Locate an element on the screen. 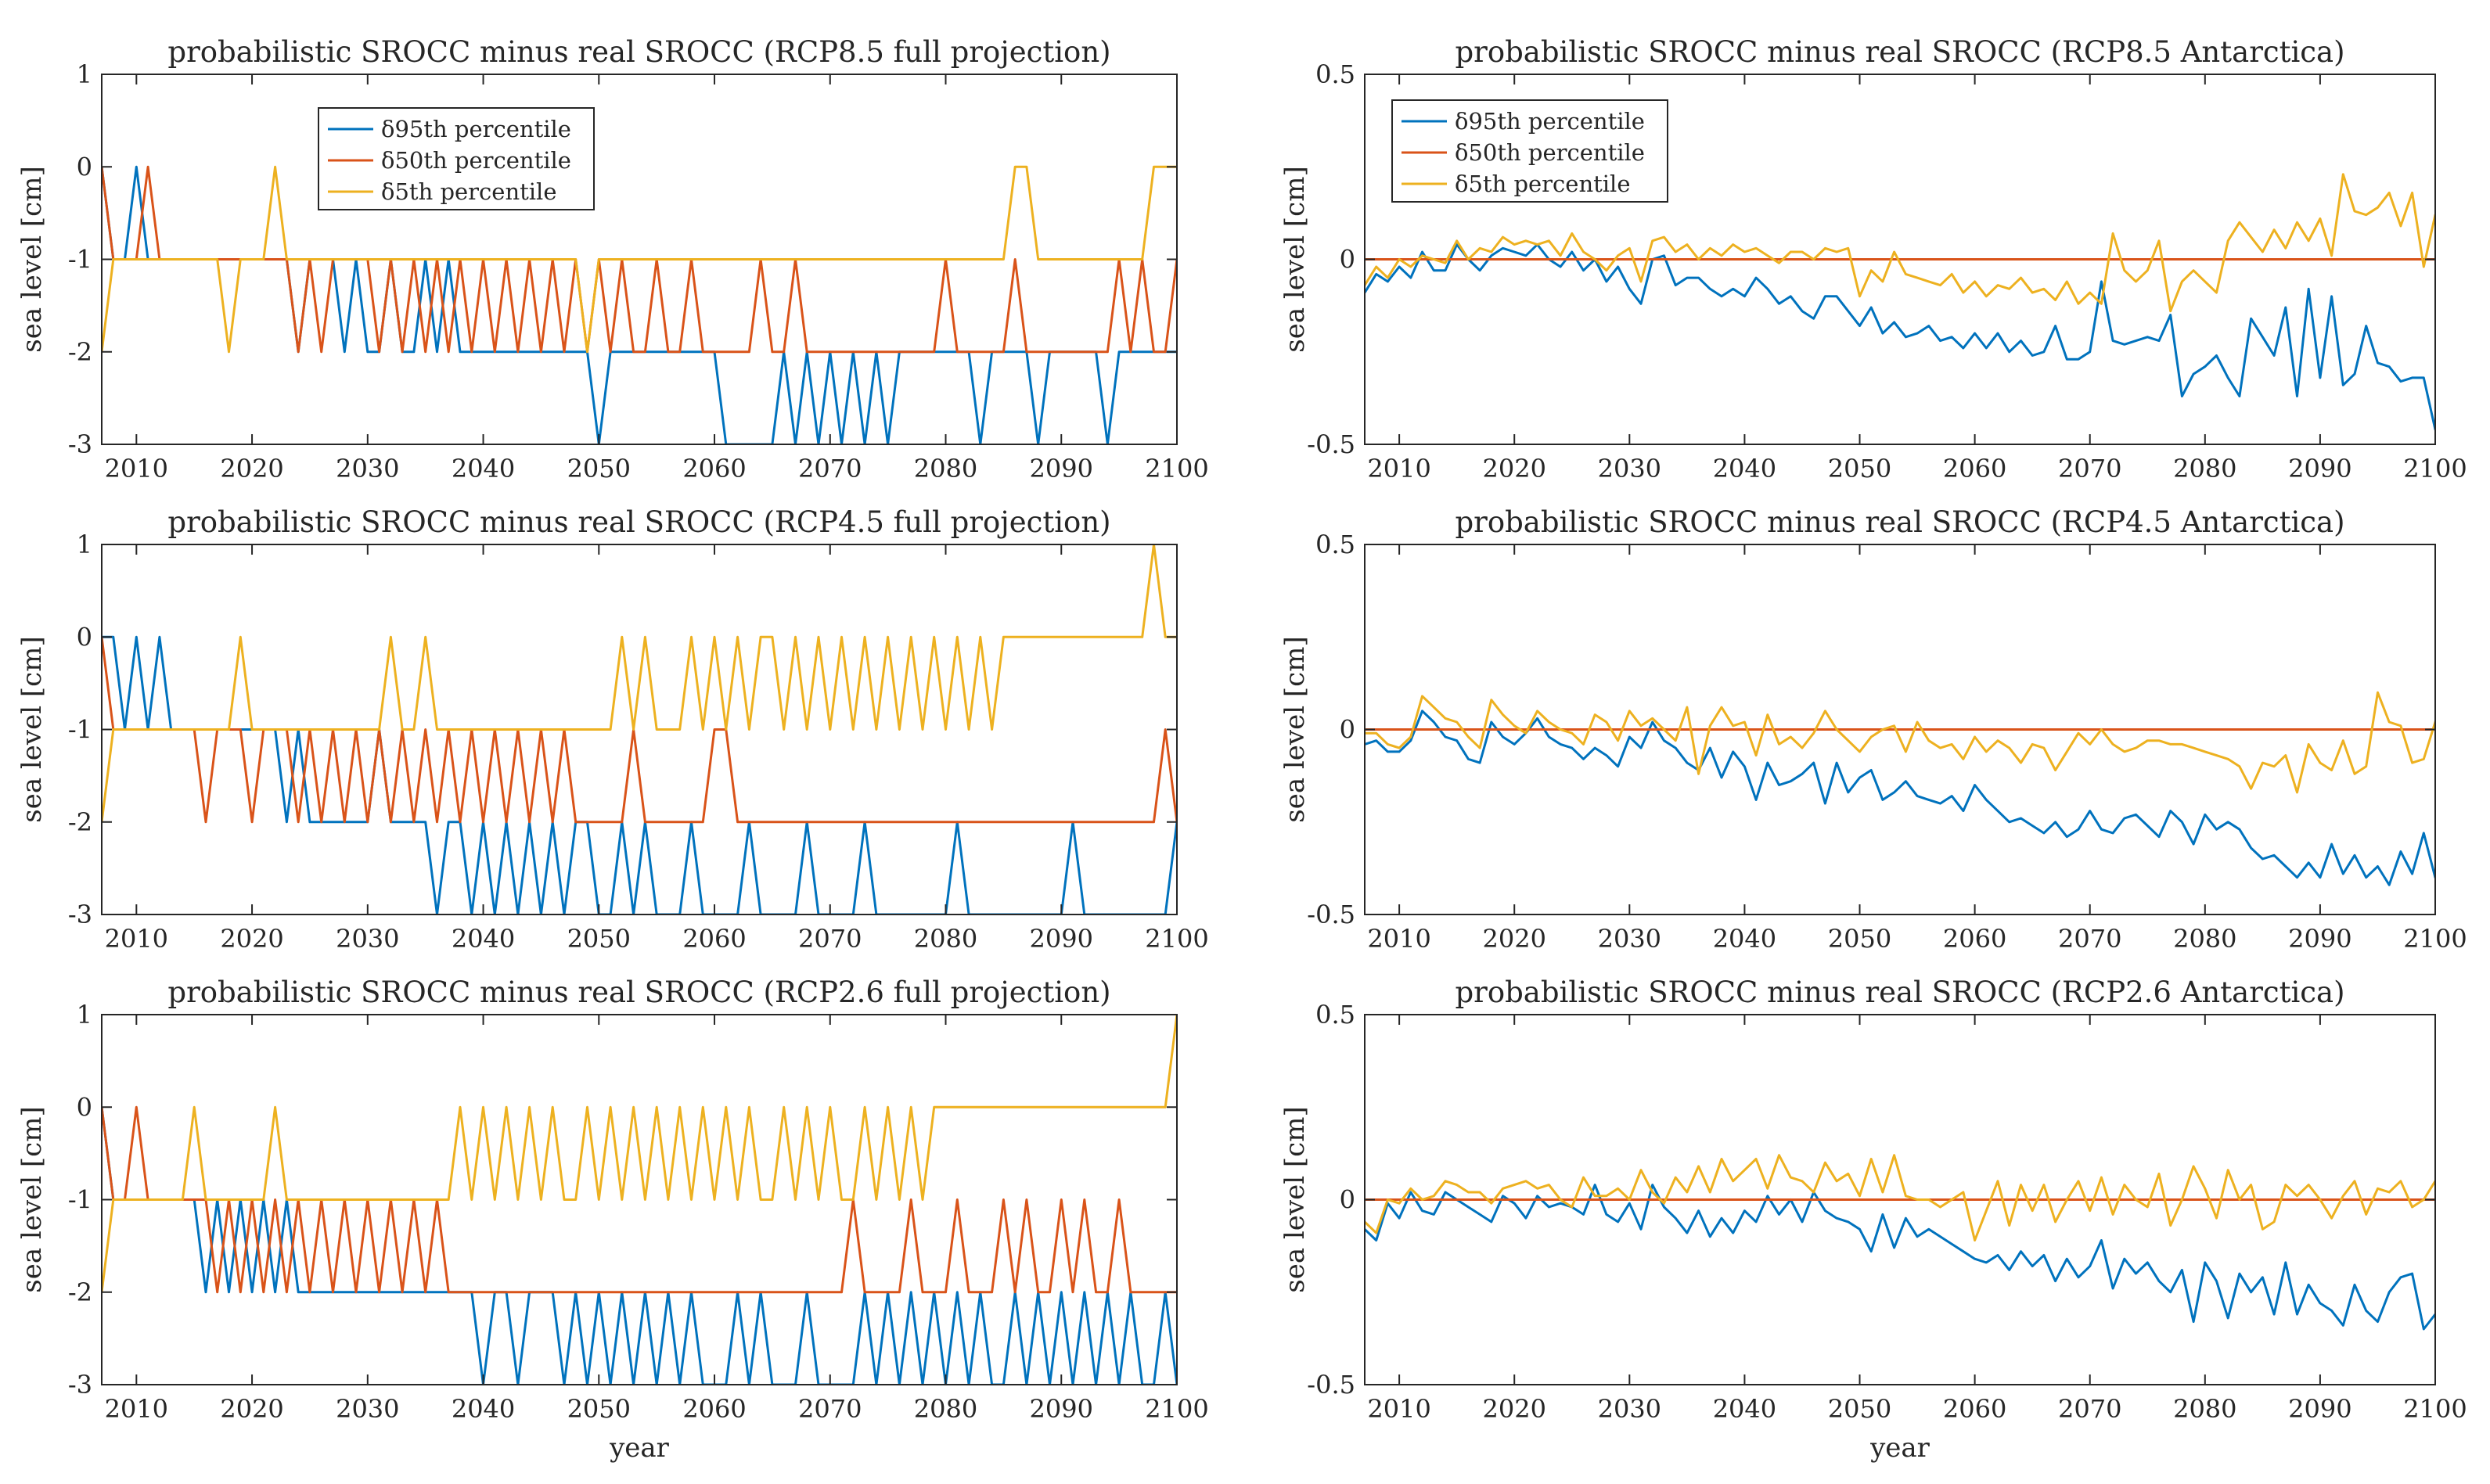 Image resolution: width=2490 pixels, height=1484 pixels. plot-area is located at coordinates (639, 1200).